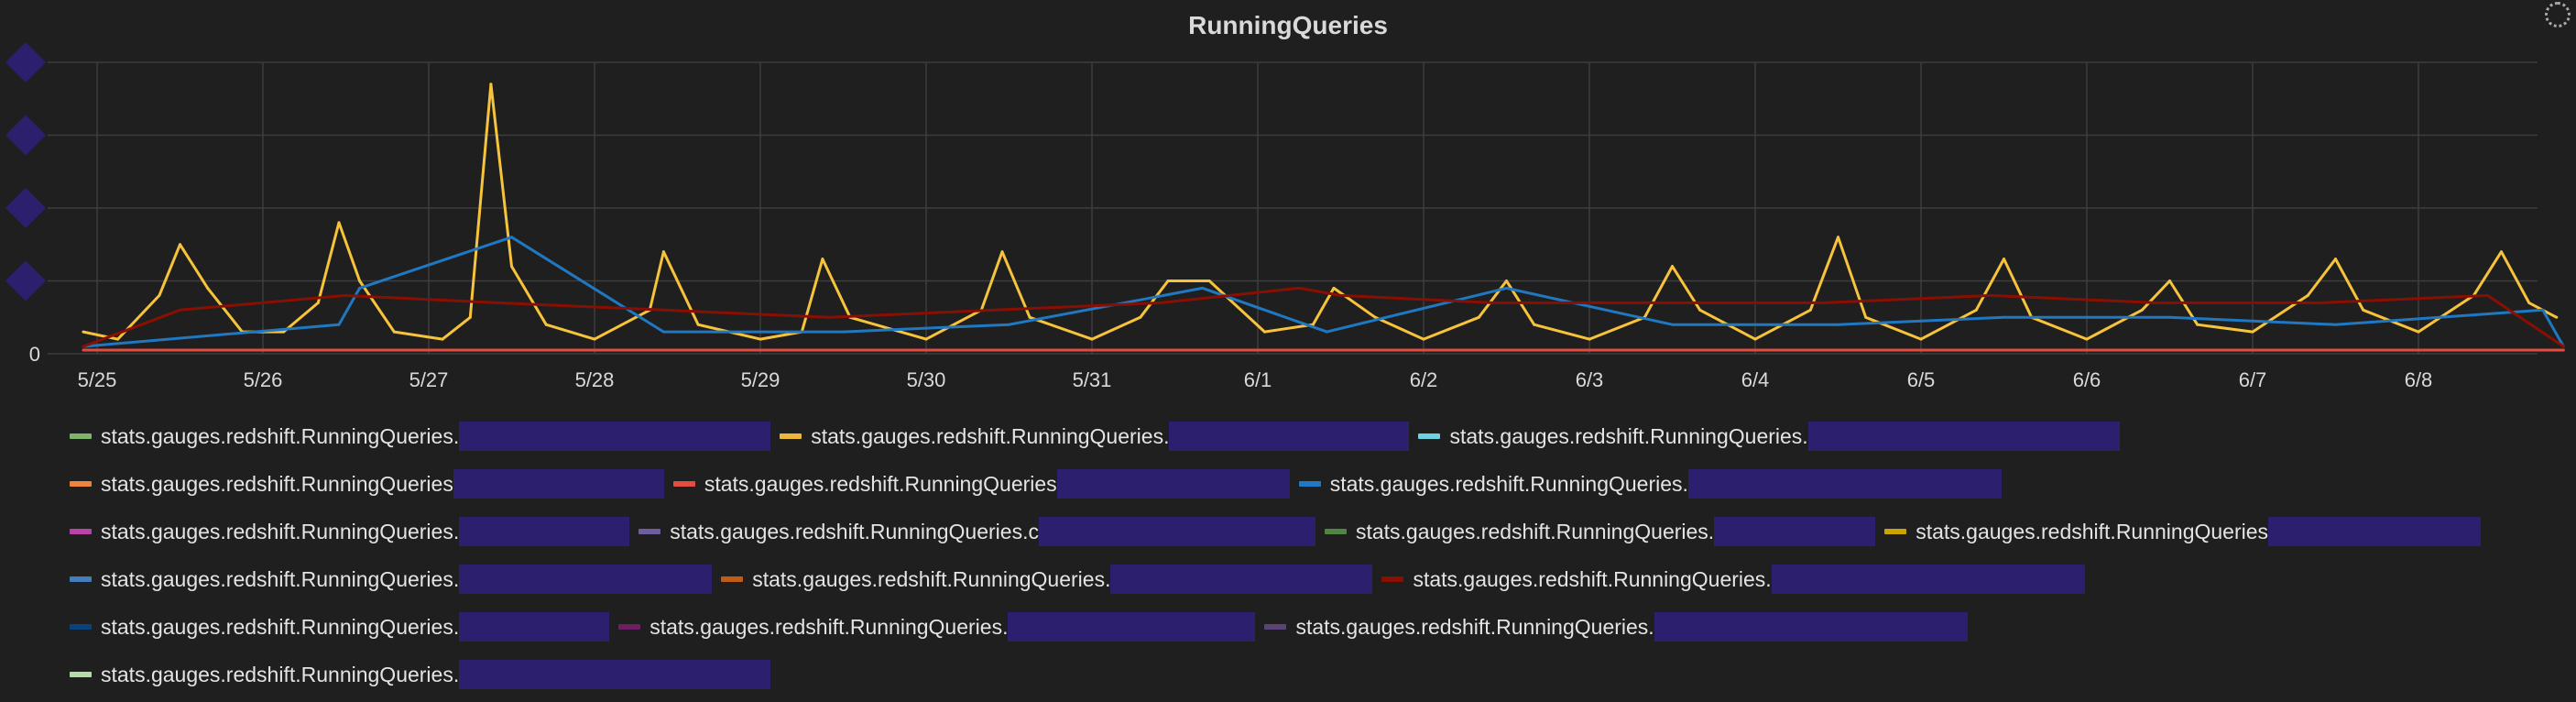  I want to click on x-tick-label: 5/27, so click(429, 379).